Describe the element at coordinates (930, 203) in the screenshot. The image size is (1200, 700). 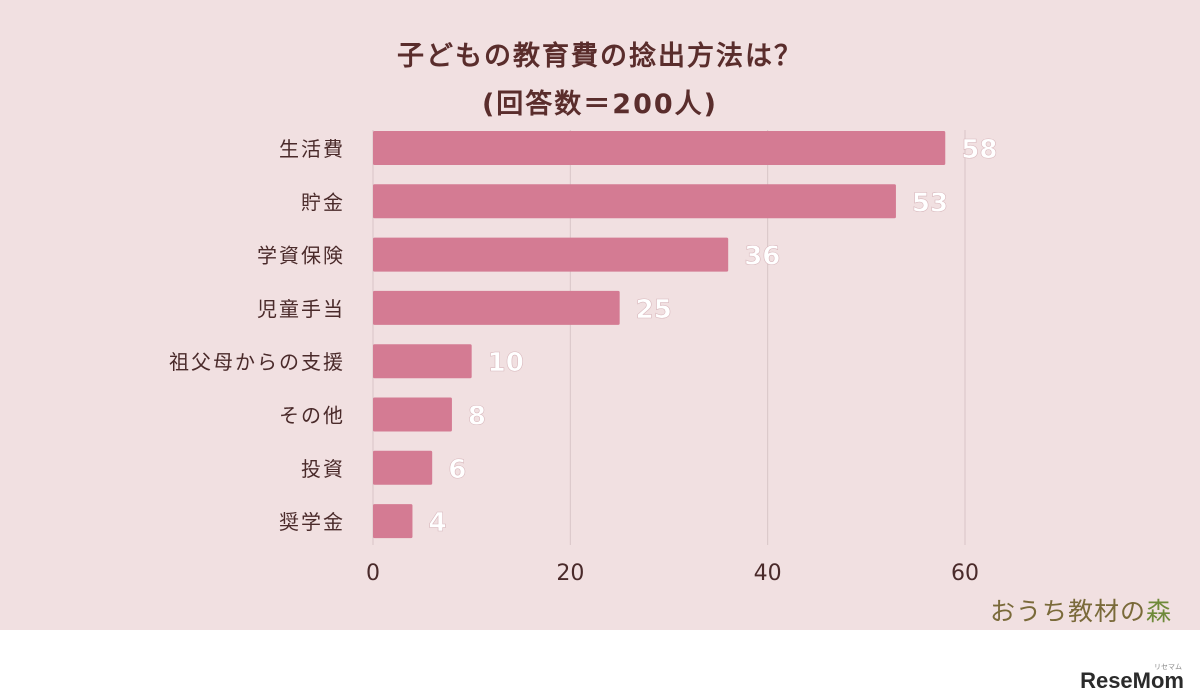
I see `value-label-1: 53` at that location.